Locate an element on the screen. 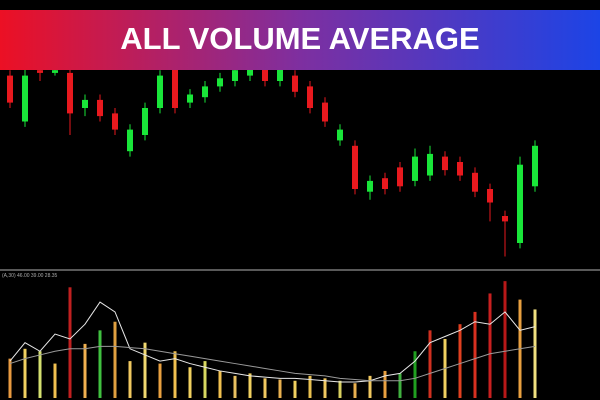 This screenshot has height=400, width=600. chart-title: ALL VOLUME AVERAGE is located at coordinates (299, 38).